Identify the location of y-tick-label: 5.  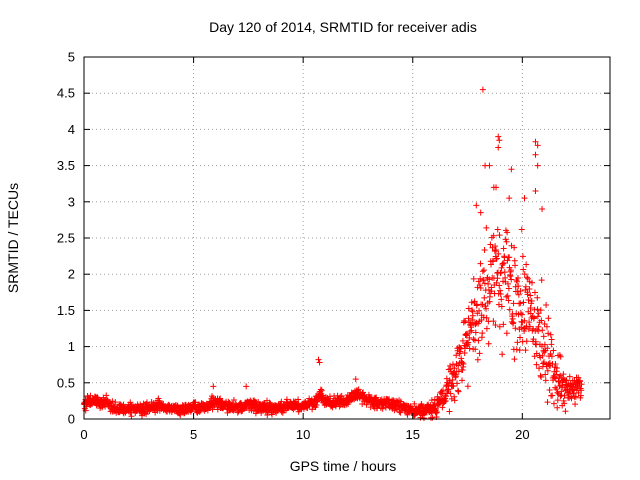
(71, 57).